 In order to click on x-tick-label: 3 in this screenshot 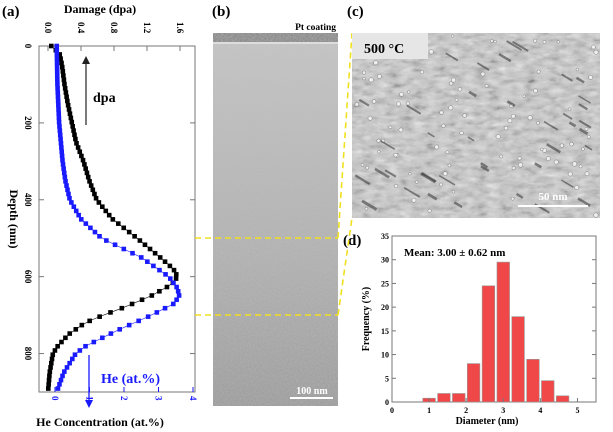, I will do `click(503, 410)`.